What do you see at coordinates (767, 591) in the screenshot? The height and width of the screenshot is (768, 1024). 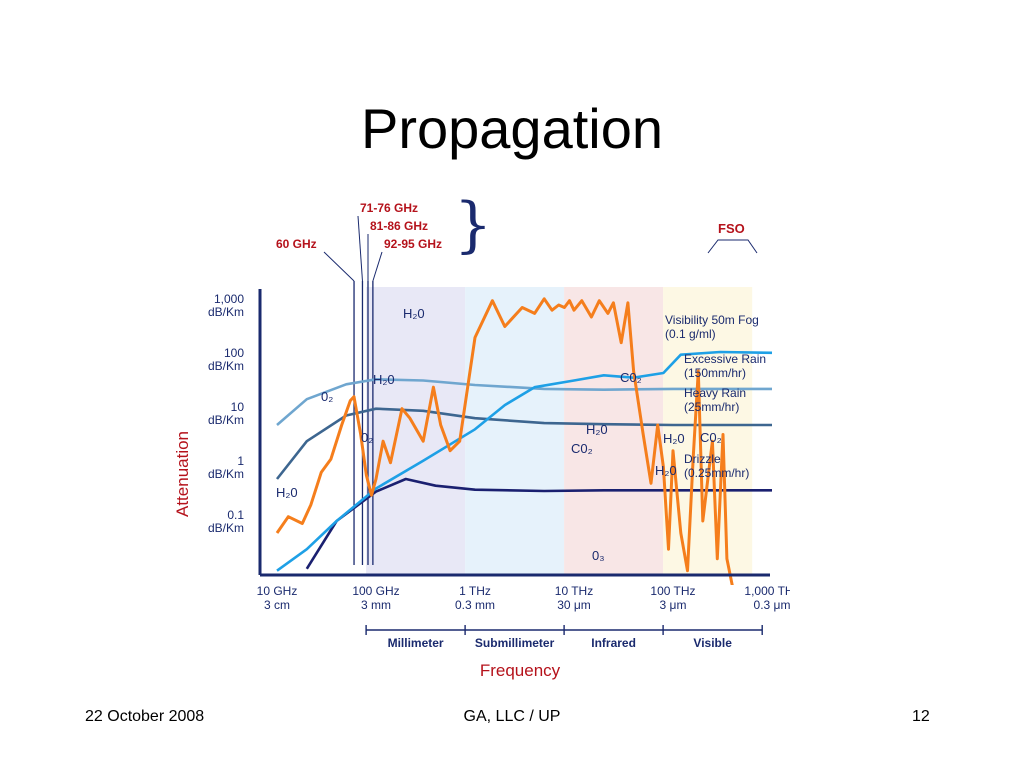 I see `x-tick-frequency: 1,000 THz` at bounding box center [767, 591].